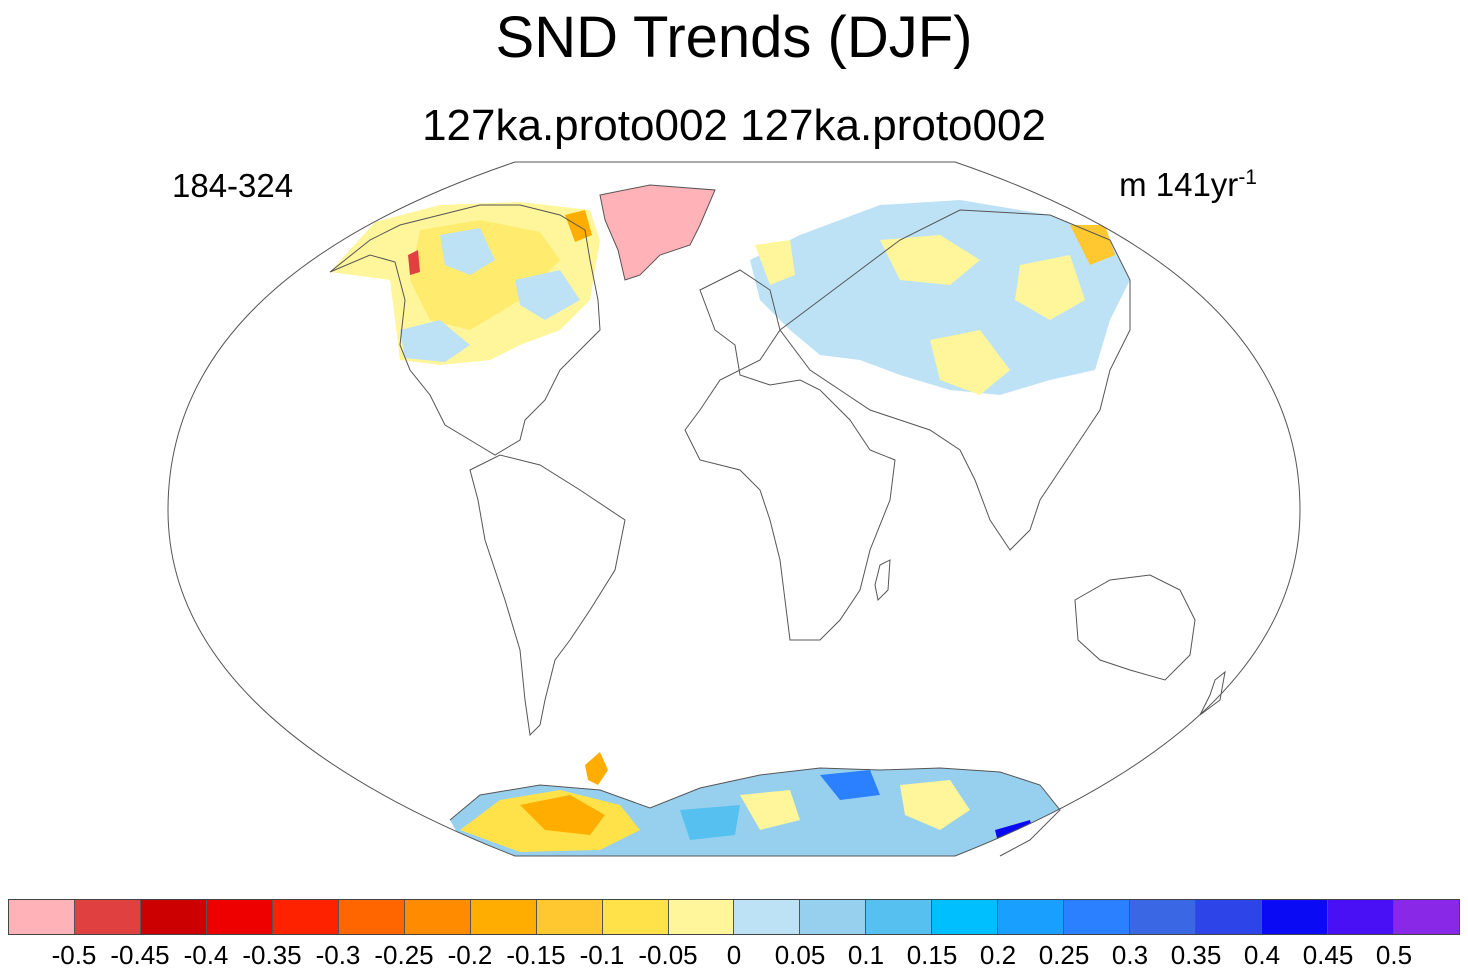  I want to click on units-base: m 141yr, so click(1179, 184).